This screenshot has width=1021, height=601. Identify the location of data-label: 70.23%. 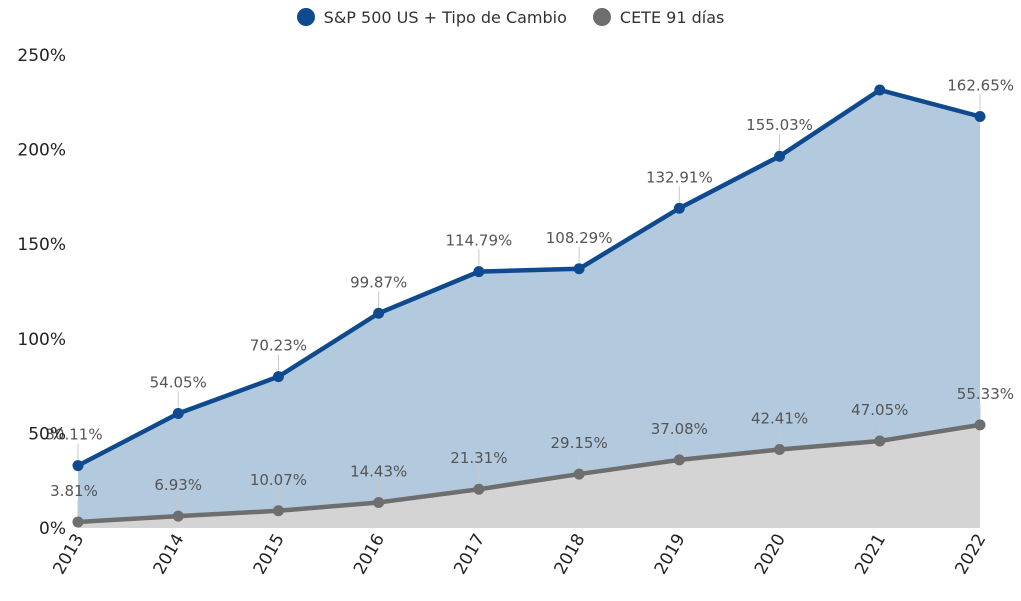
(278, 346).